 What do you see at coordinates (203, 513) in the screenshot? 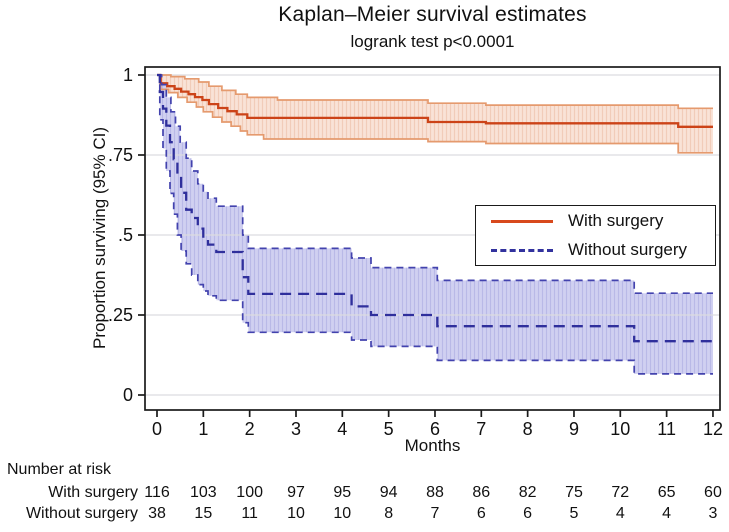
I see `risk-value: 15` at bounding box center [203, 513].